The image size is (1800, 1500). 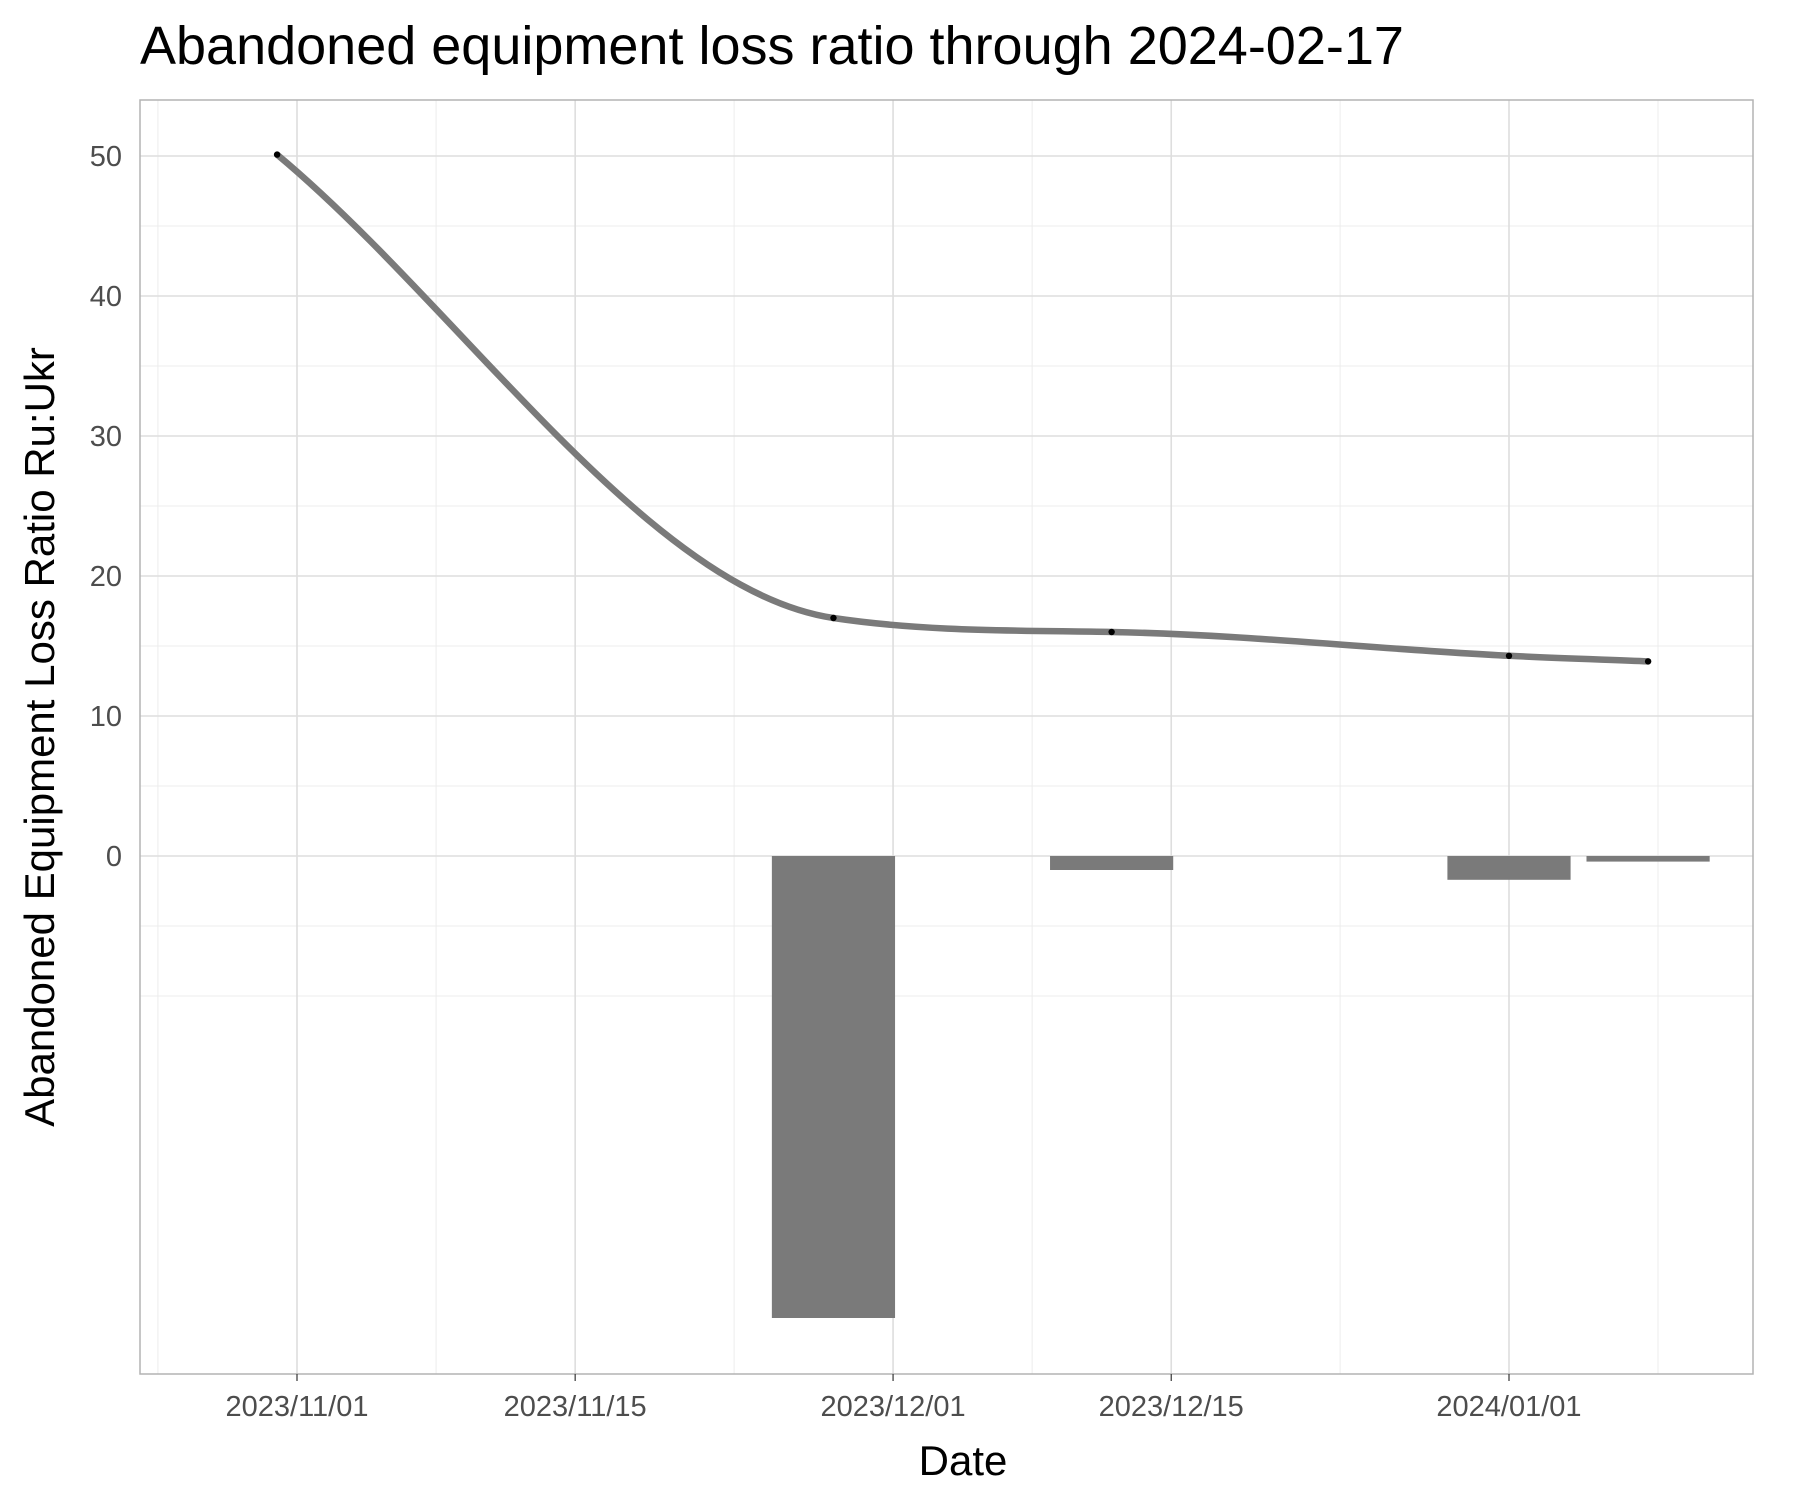 What do you see at coordinates (892, 1407) in the screenshot?
I see `x-tick-label: 2023/12/01` at bounding box center [892, 1407].